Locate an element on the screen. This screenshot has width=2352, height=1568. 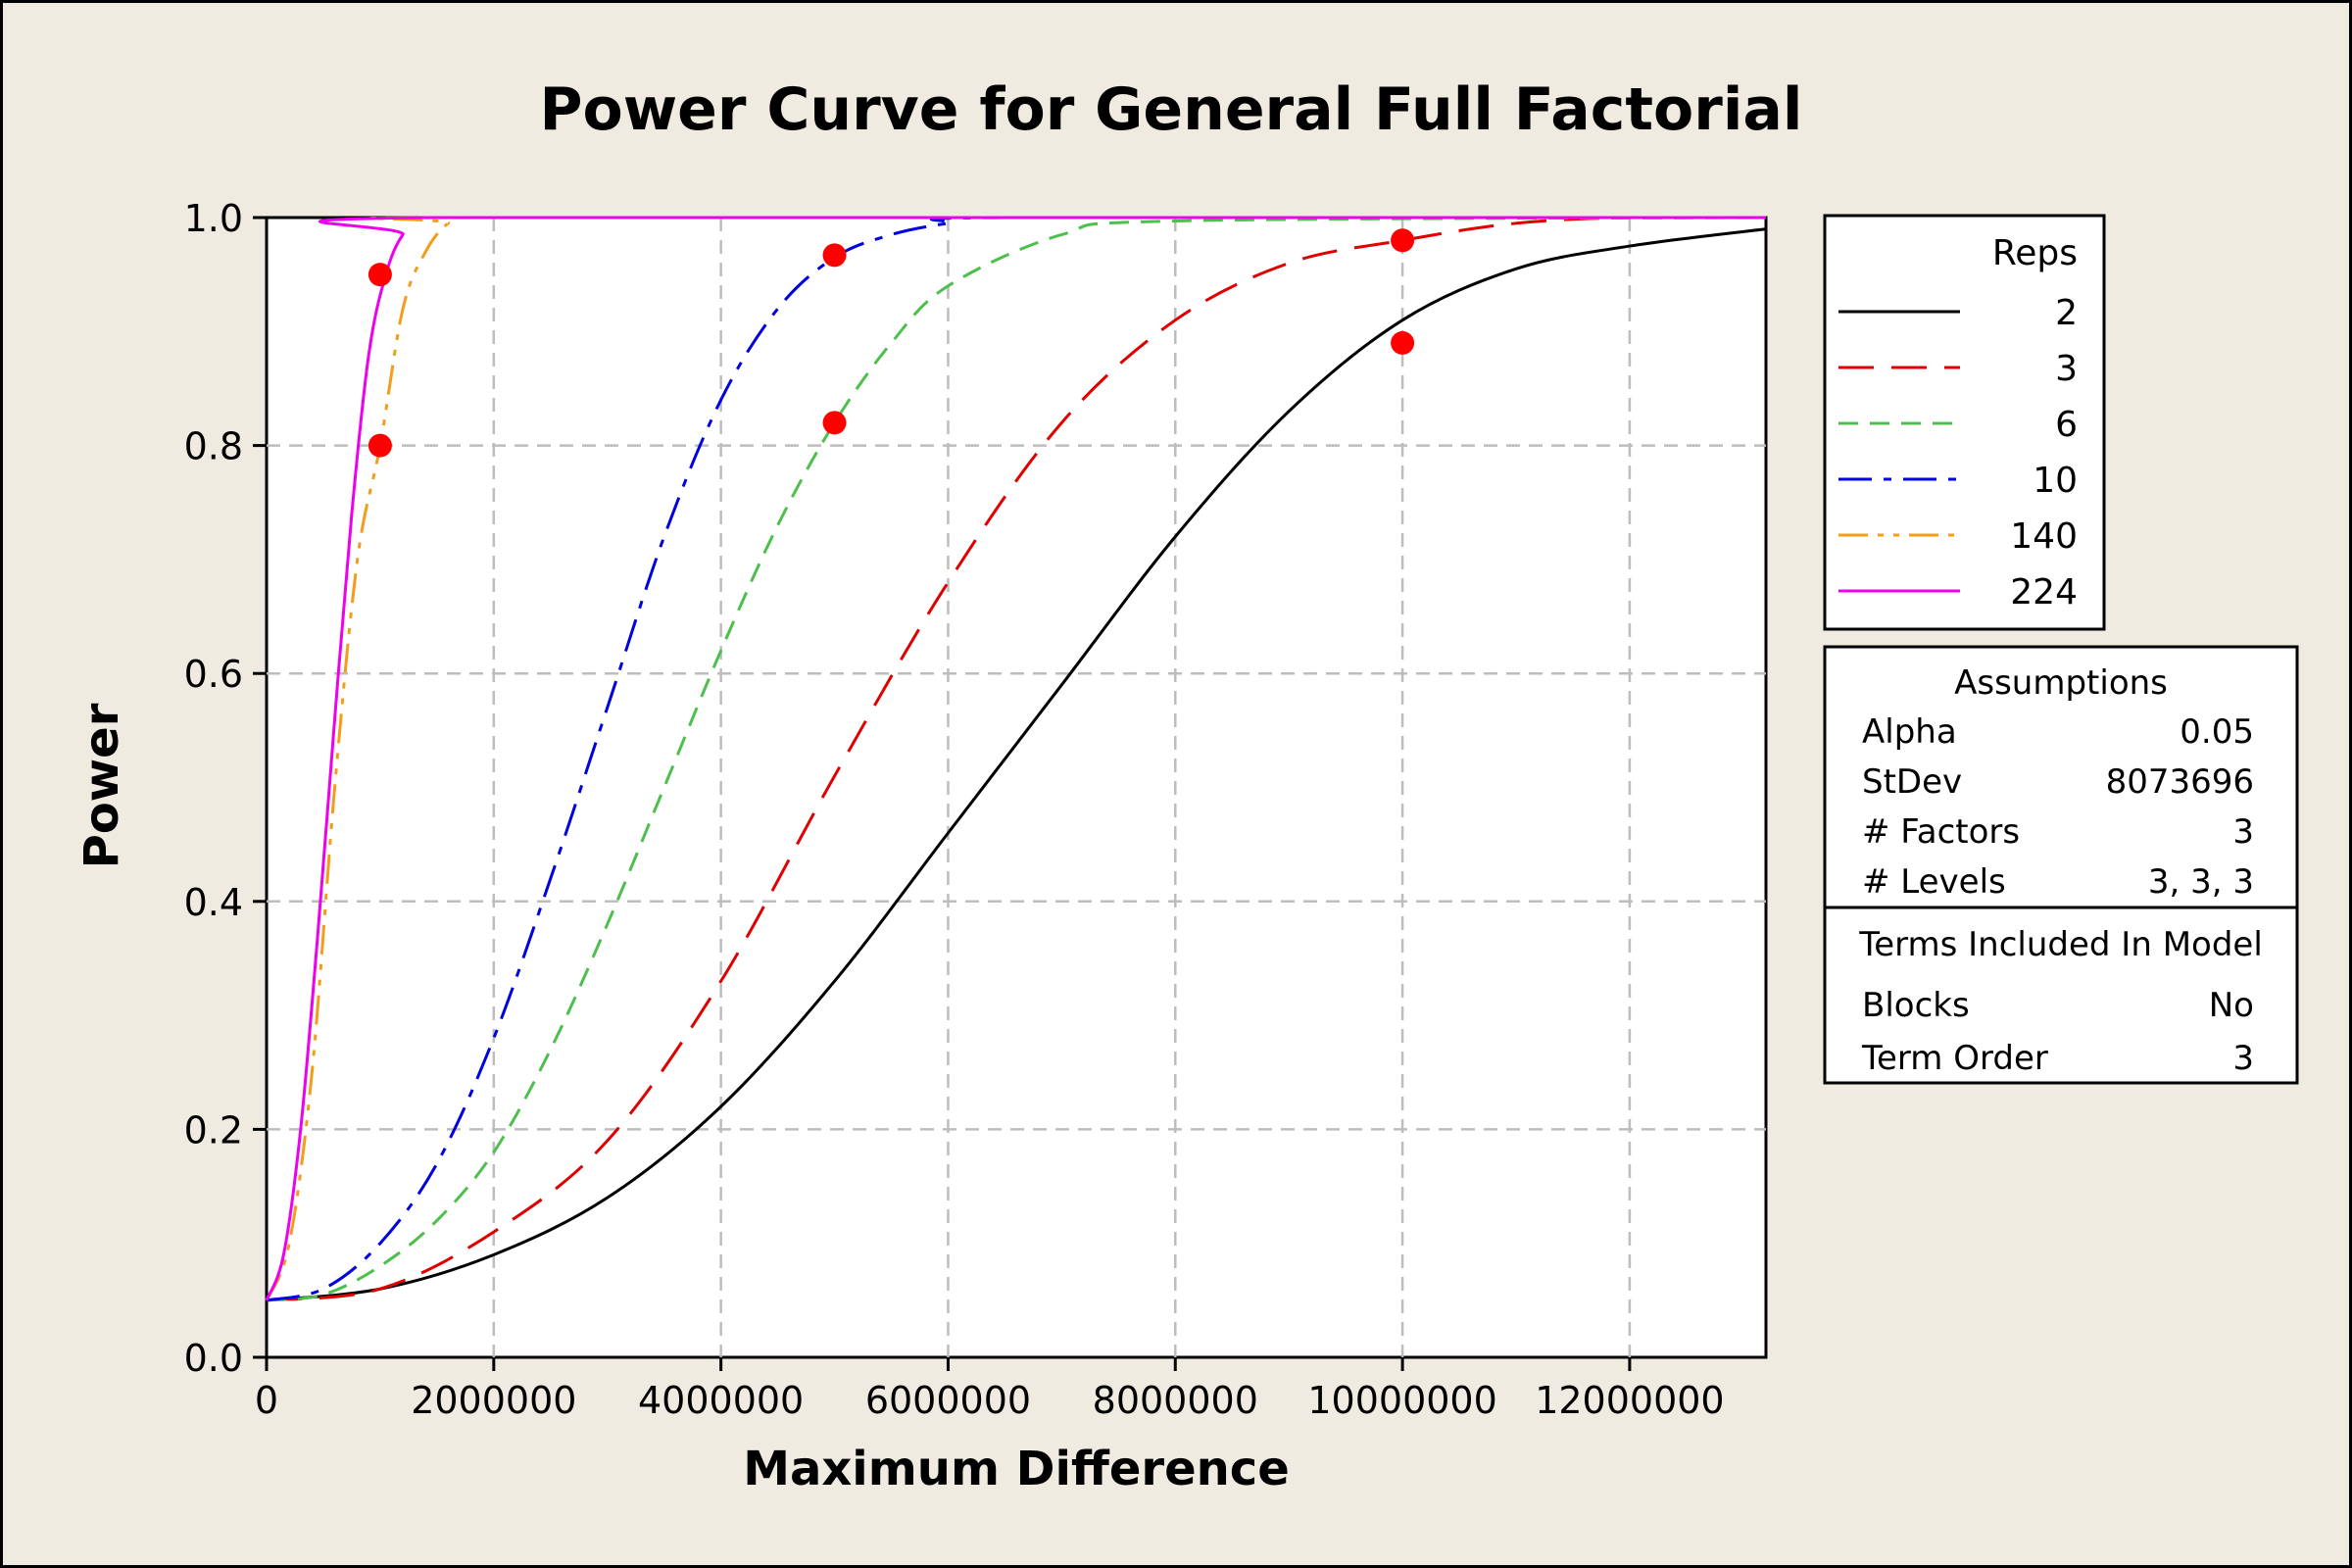
term-value: 3 is located at coordinates (2243, 1058).